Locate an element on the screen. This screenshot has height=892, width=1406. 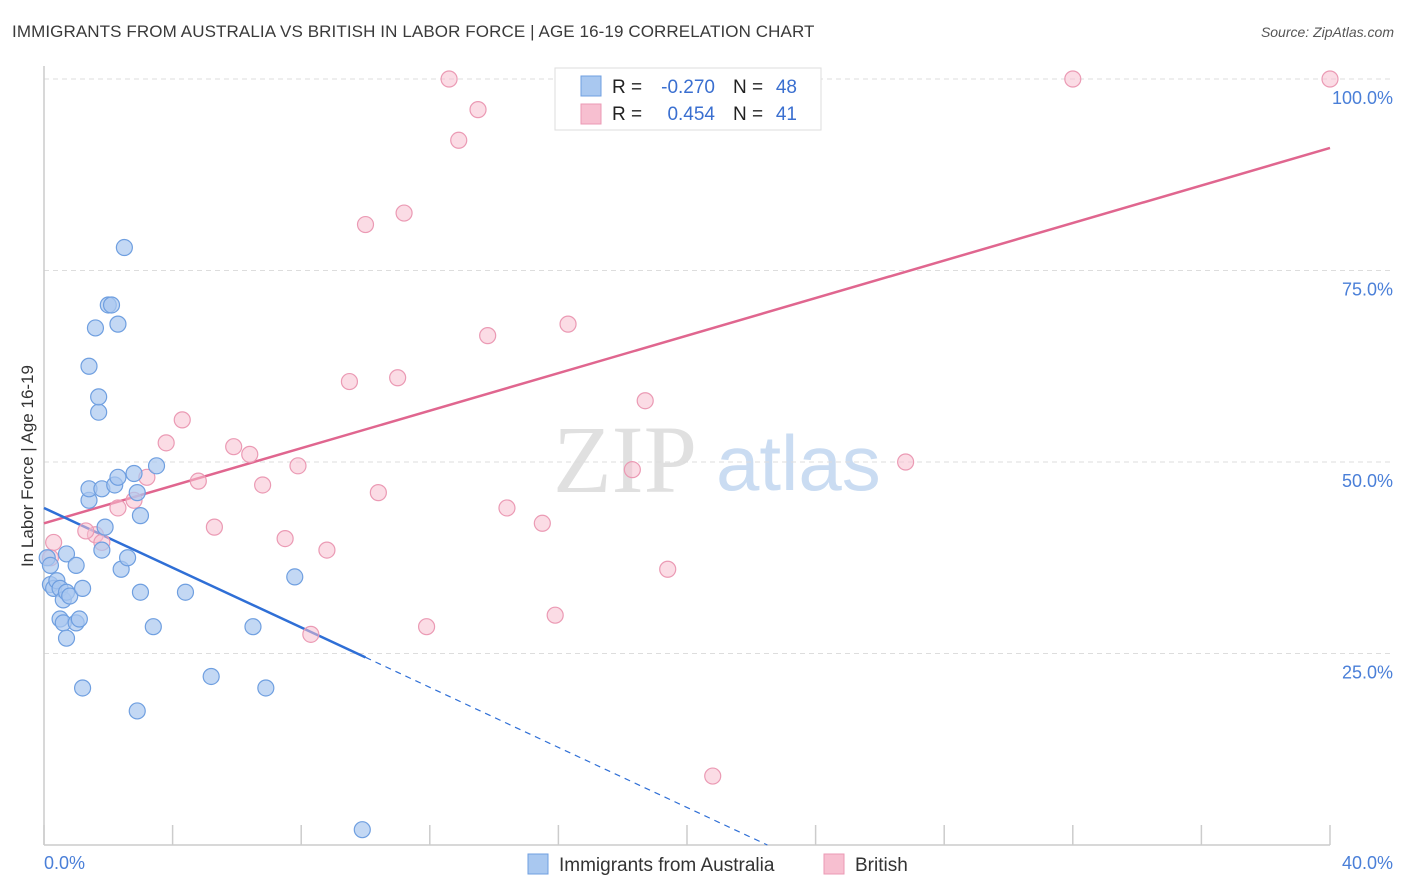
y-axis-title: In Labor Force | Age 16-19 is located at coordinates (27, 466).